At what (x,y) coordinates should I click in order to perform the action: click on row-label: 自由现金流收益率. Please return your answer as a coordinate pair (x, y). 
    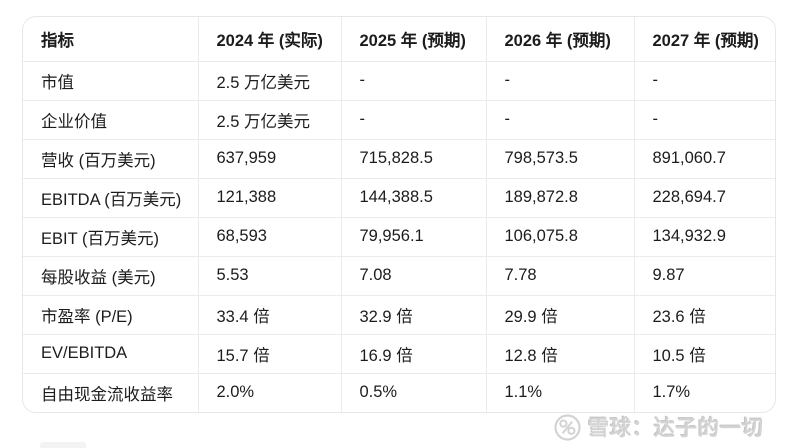
    Looking at the image, I should click on (107, 394).